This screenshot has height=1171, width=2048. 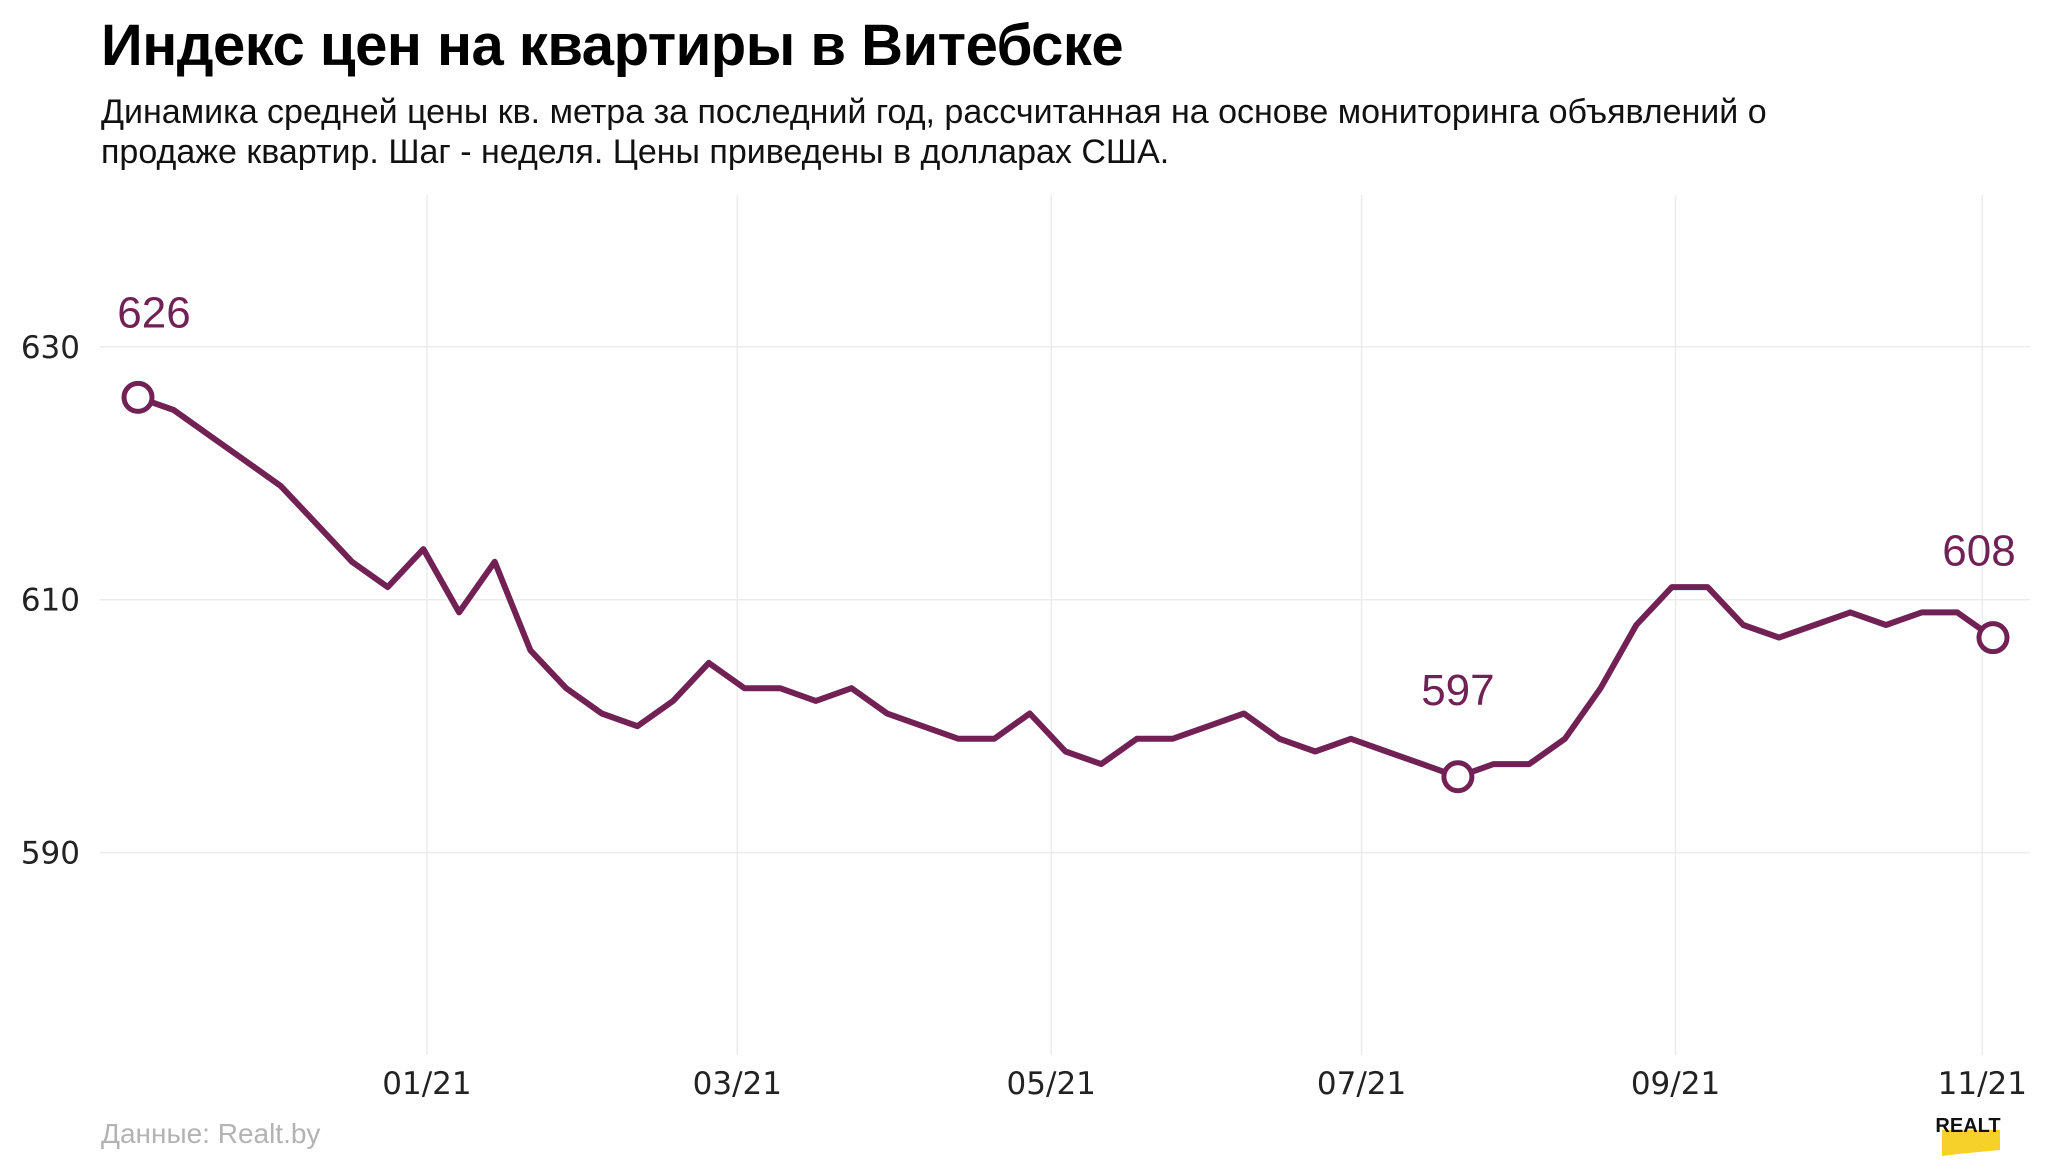 I want to click on x-tick-label: 03/21, so click(x=737, y=1084).